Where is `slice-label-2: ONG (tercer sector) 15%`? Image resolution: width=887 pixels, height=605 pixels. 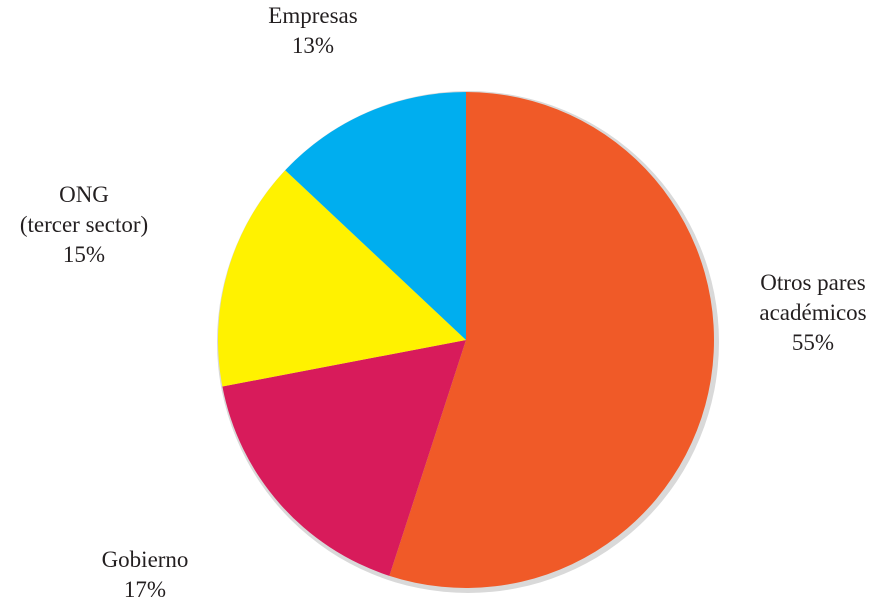 slice-label-2: ONG (tercer sector) 15% is located at coordinates (84, 224).